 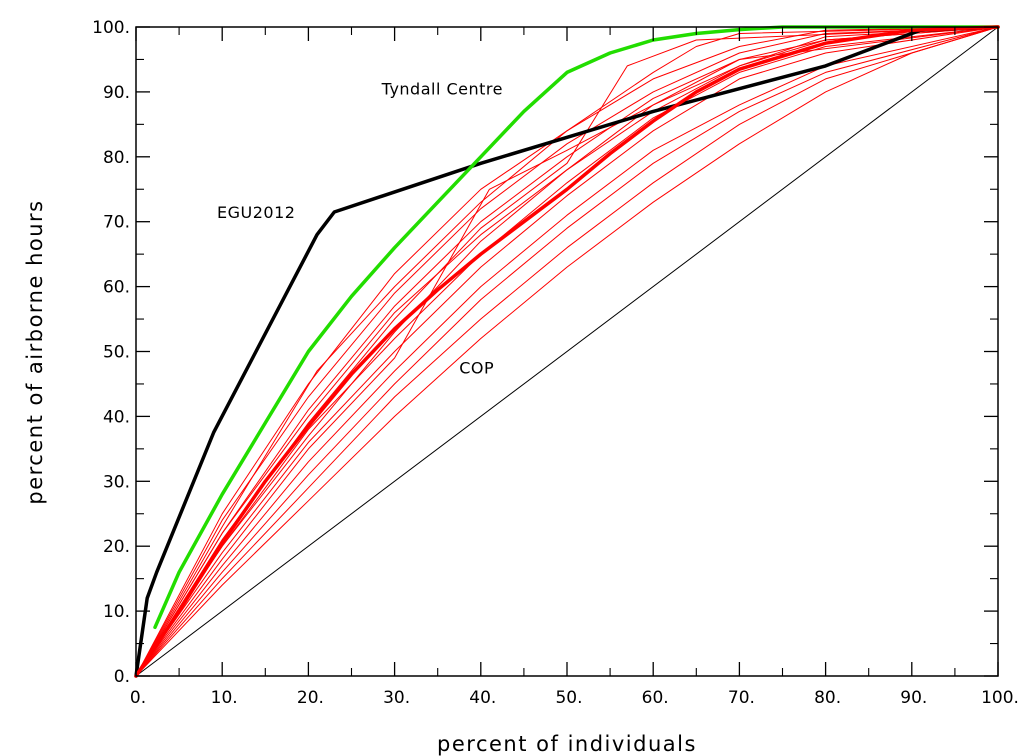 I want to click on y-tick-label: 50., so click(x=116, y=353).